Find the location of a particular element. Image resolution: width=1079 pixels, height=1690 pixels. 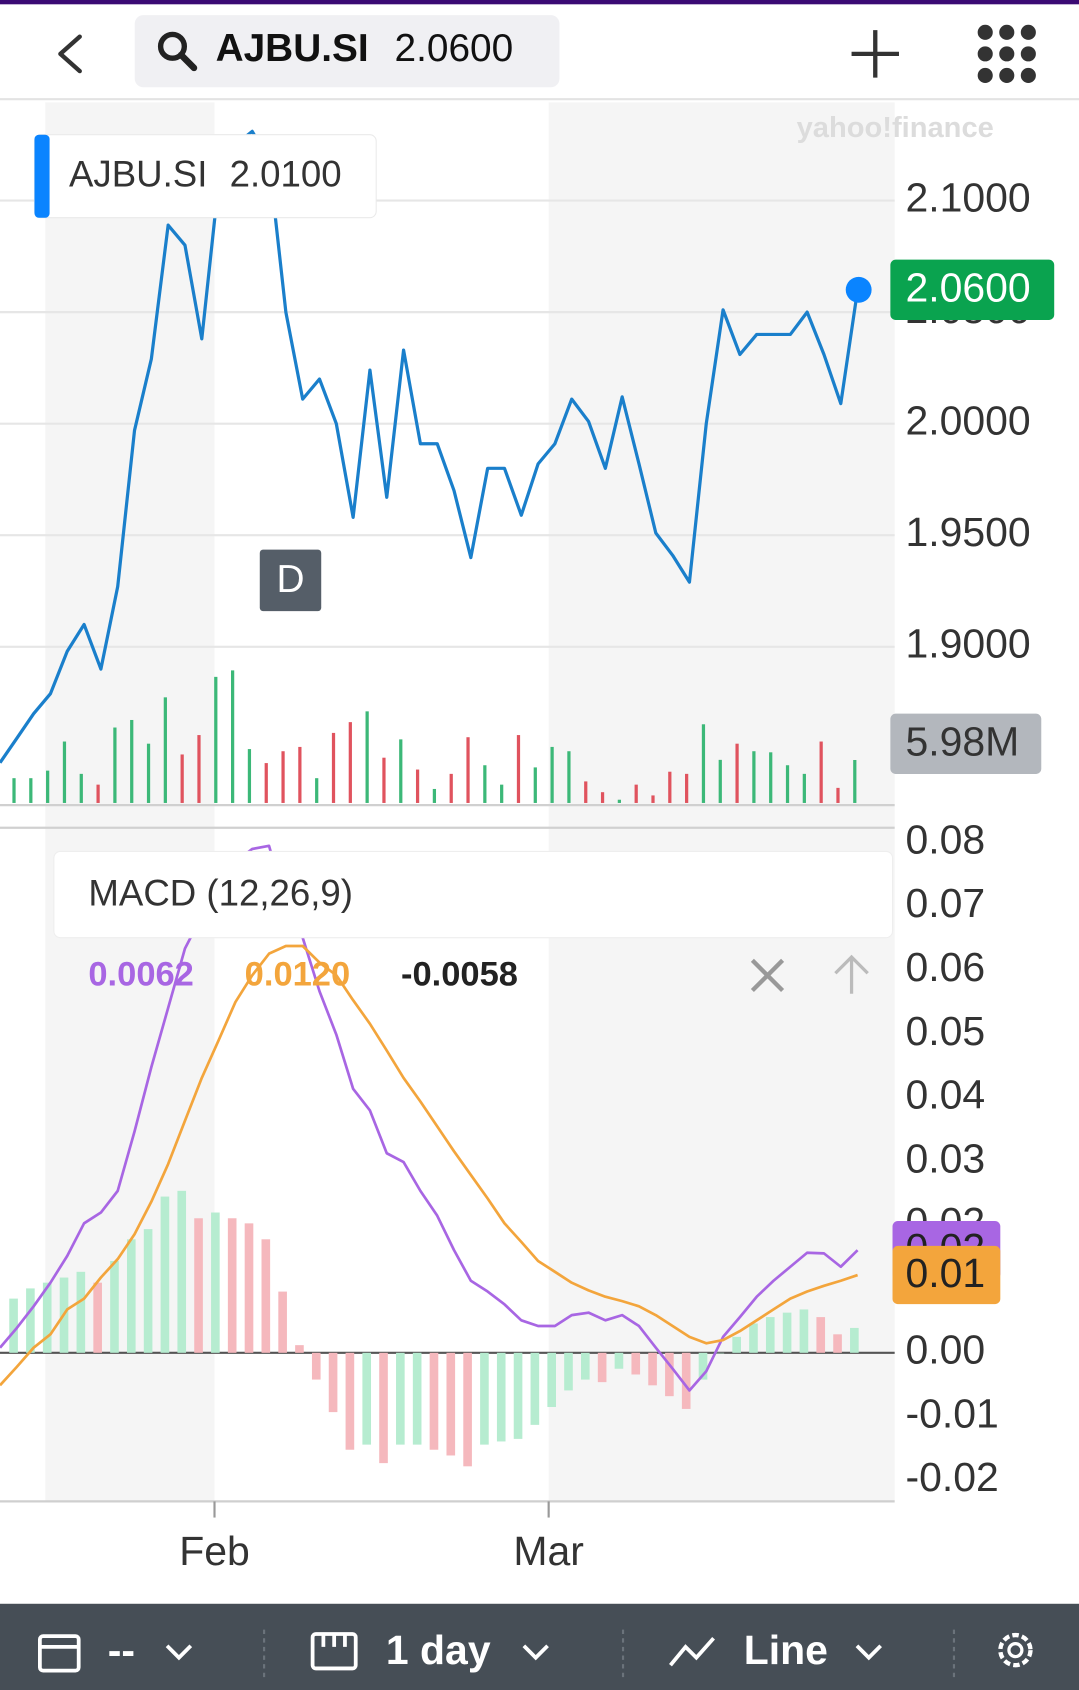

macd-legend-box is located at coordinates (473, 894).